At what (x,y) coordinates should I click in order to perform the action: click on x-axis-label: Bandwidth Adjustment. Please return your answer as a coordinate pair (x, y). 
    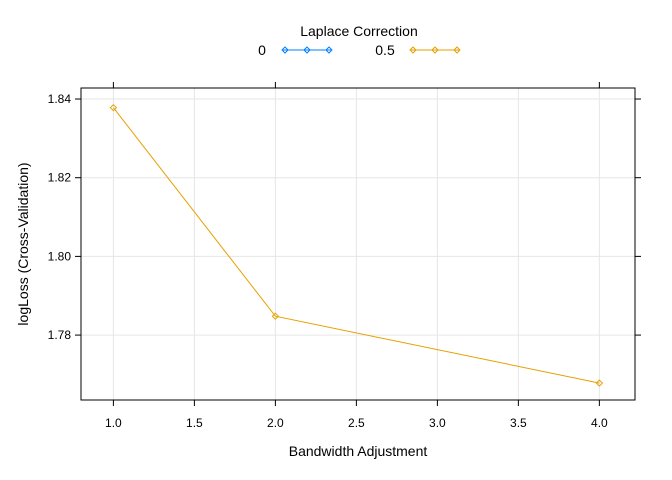
    Looking at the image, I should click on (358, 451).